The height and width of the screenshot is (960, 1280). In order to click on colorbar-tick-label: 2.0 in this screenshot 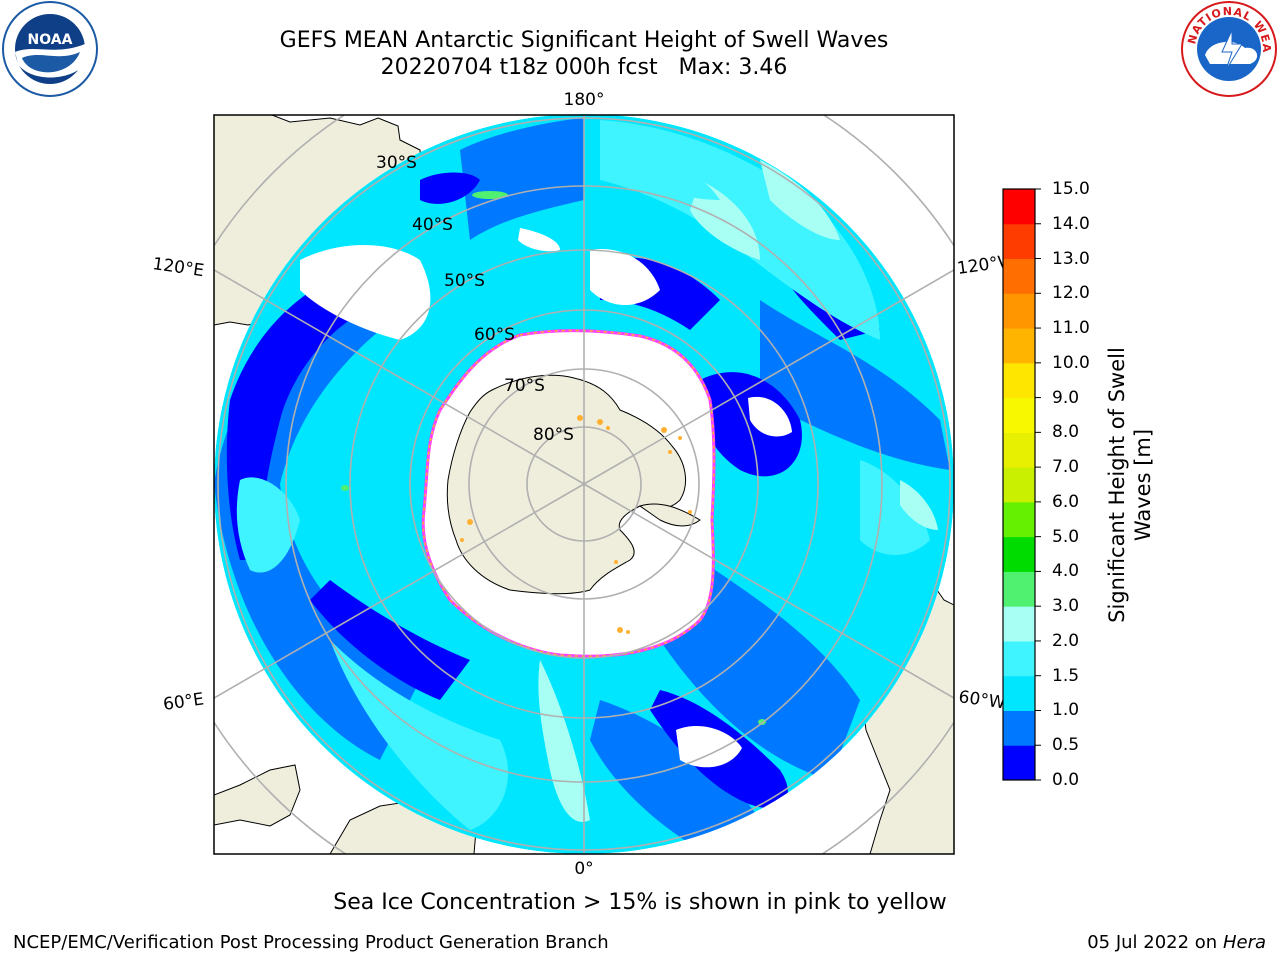, I will do `click(1066, 640)`.